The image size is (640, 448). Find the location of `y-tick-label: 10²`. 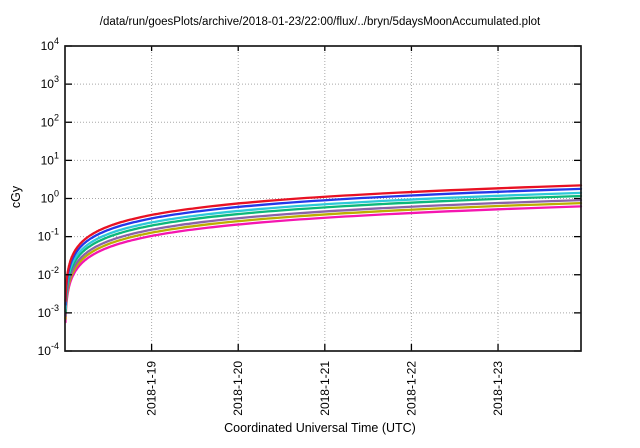

y-tick-label: 10² is located at coordinates (50, 120).